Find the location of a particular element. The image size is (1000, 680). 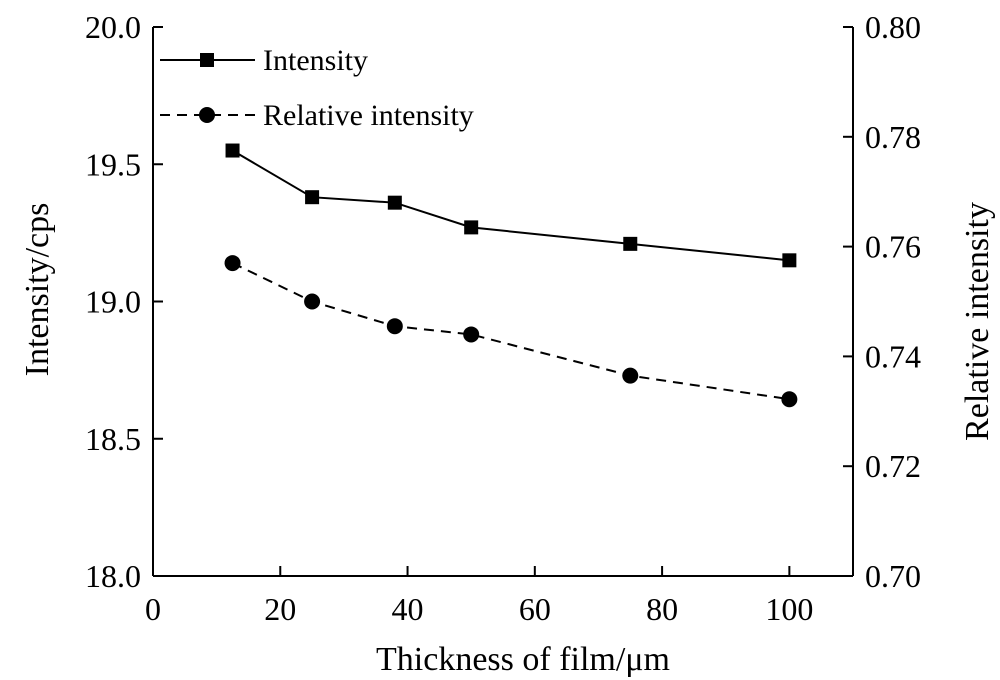

right-y-tick-label: 0.72 is located at coordinates (893, 466).